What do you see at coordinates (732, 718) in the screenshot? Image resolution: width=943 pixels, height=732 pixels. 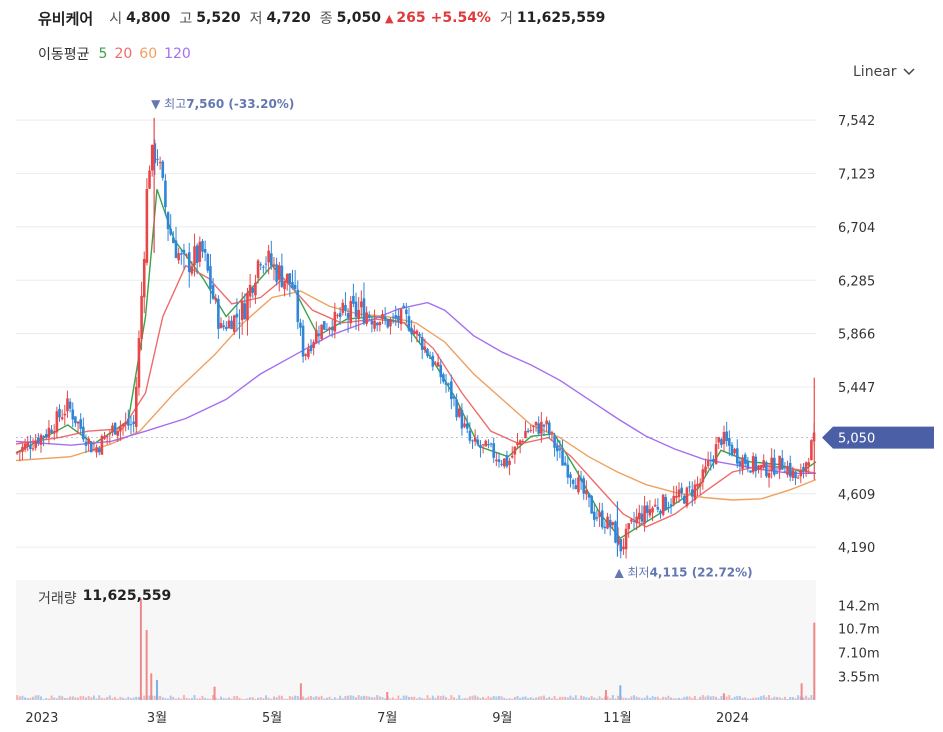 I see `x-tick-label: 2024` at bounding box center [732, 718].